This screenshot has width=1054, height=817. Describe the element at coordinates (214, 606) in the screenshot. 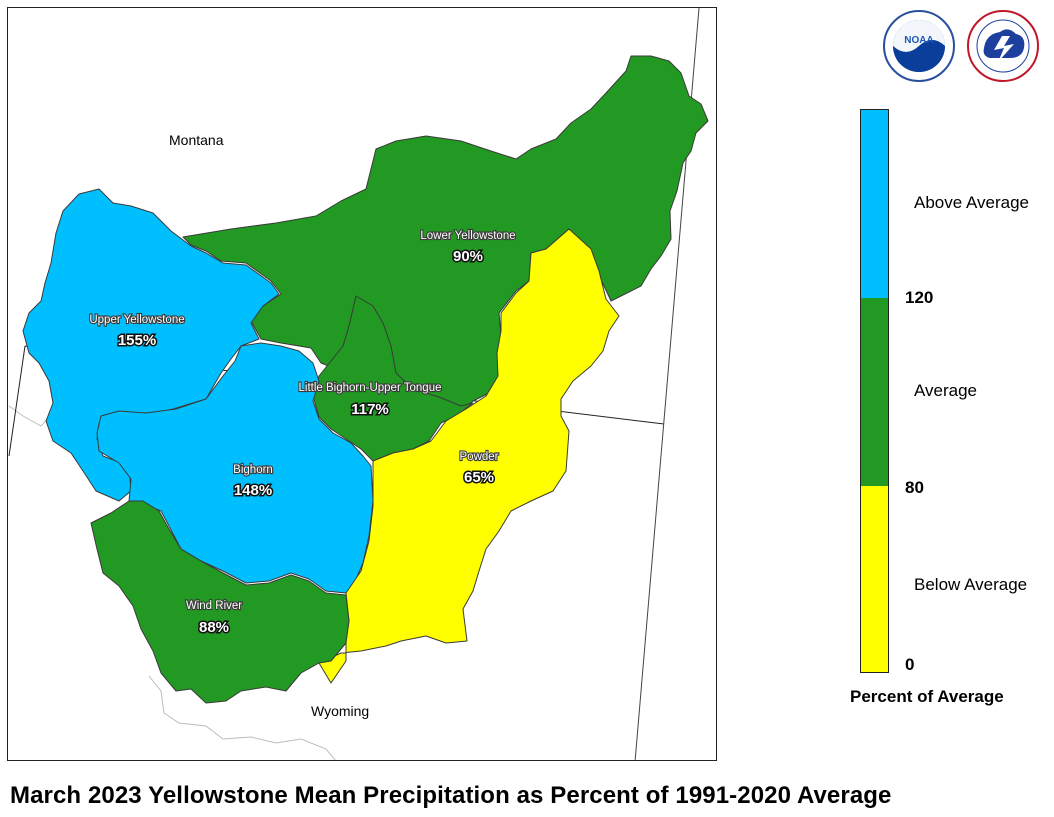

I see `basin-label-wind-river: Wind River` at that location.